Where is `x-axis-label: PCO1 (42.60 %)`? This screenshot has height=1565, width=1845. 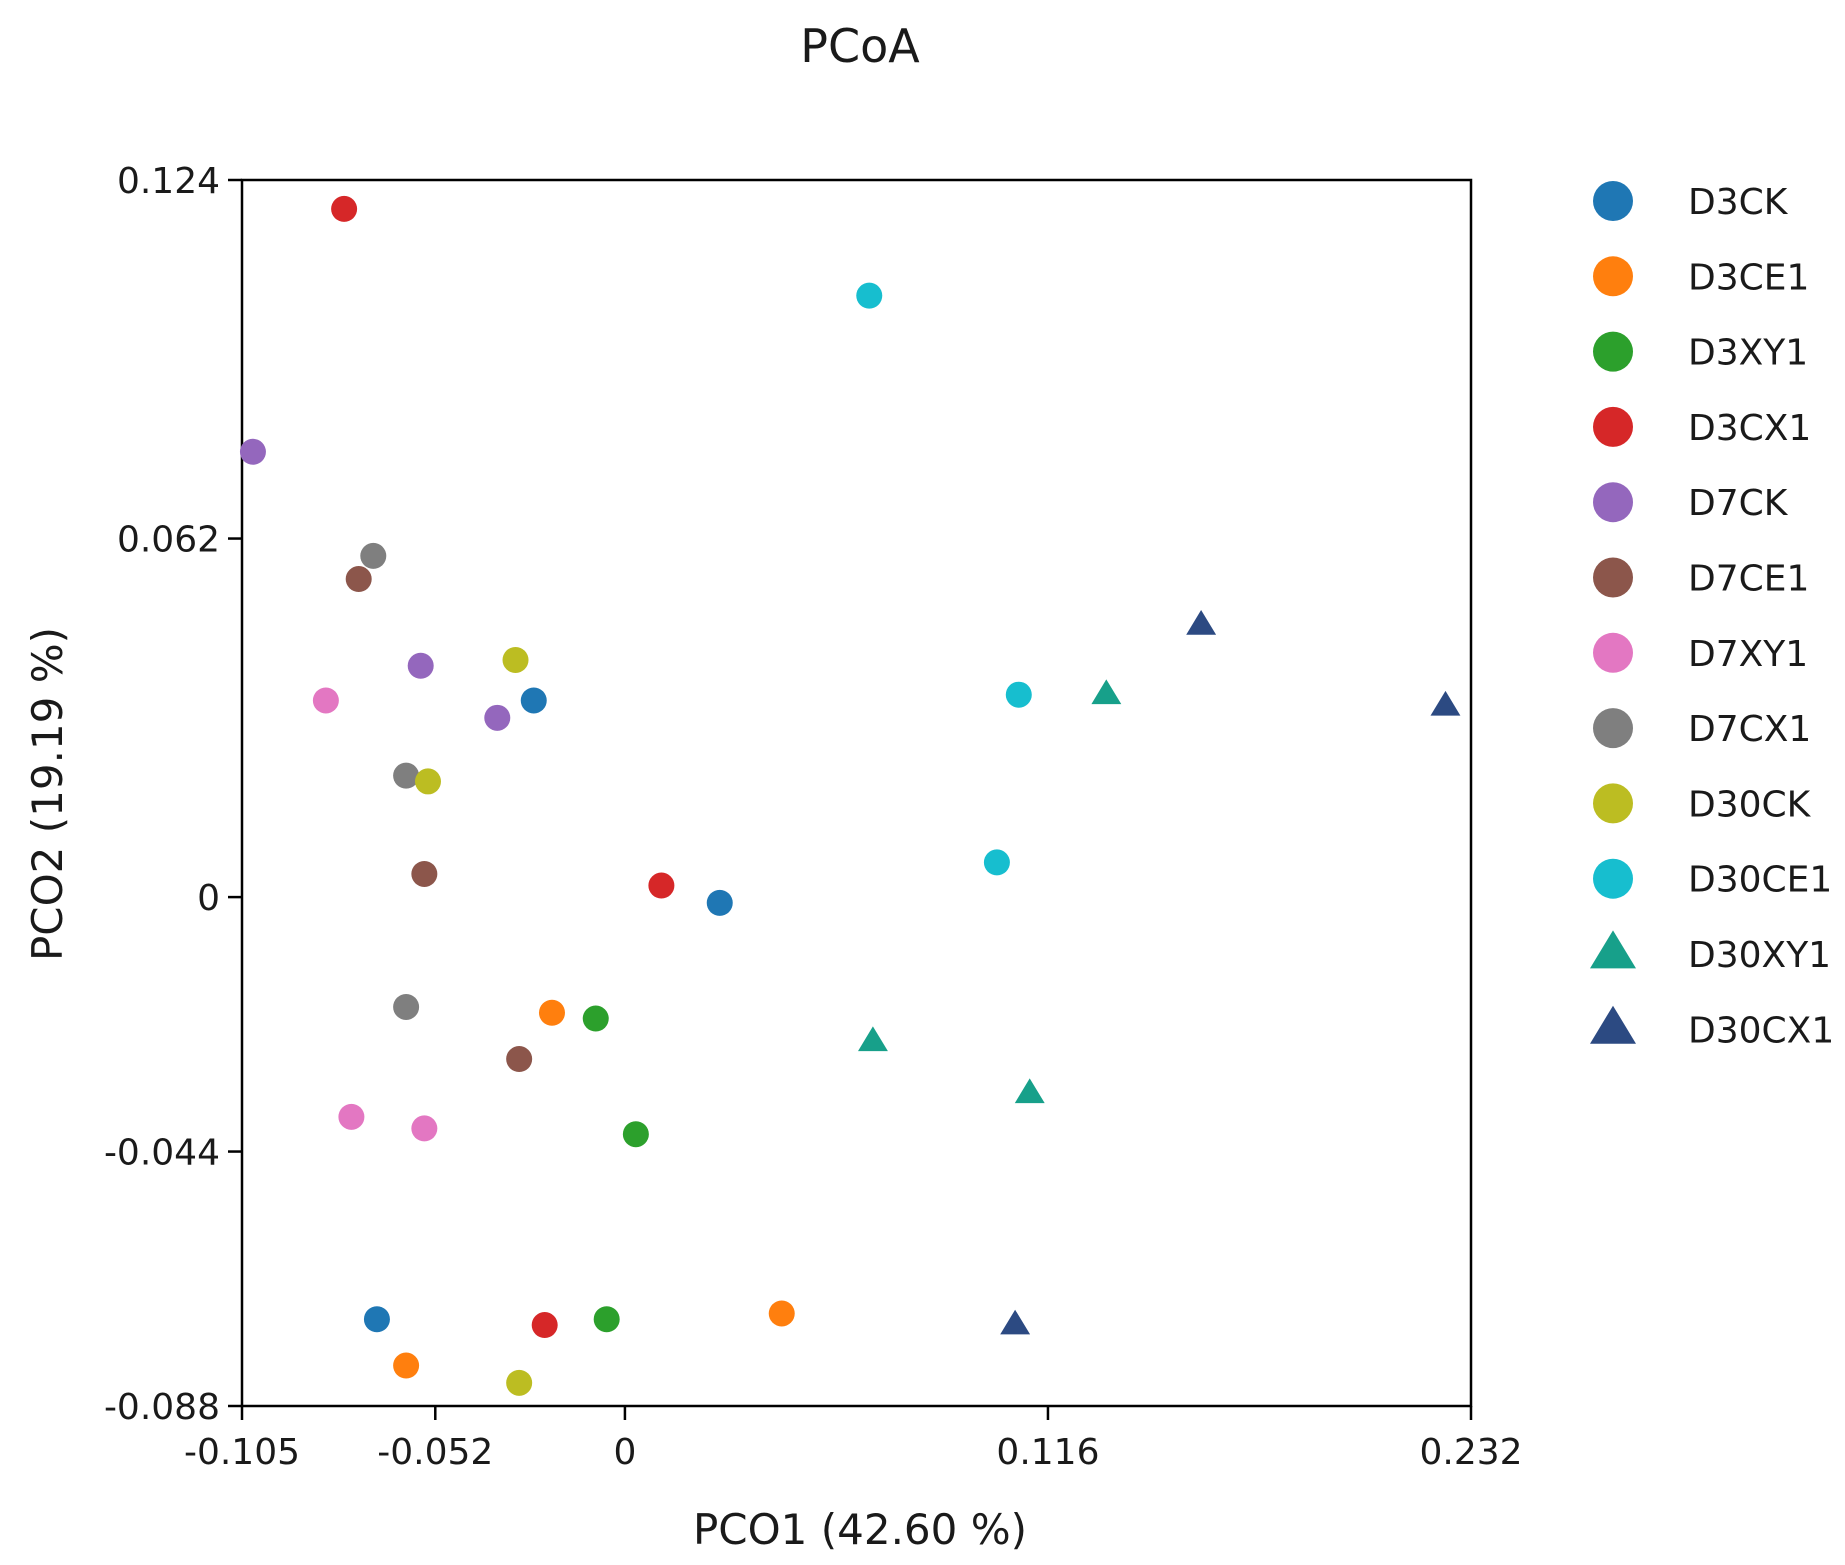
x-axis-label: PCO1 (42.60 %) is located at coordinates (860, 1529).